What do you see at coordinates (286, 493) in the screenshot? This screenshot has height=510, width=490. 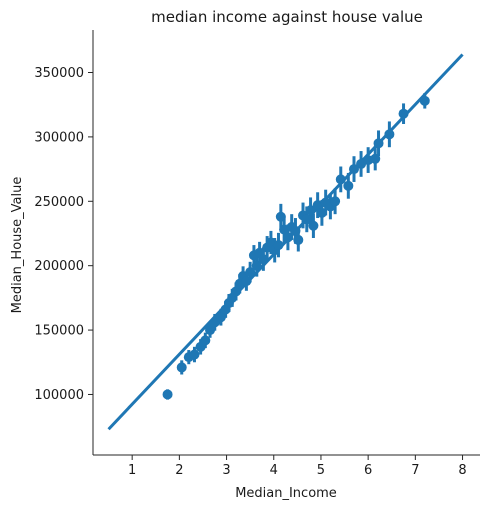 I see `x-axis-label: Median_Income` at bounding box center [286, 493].